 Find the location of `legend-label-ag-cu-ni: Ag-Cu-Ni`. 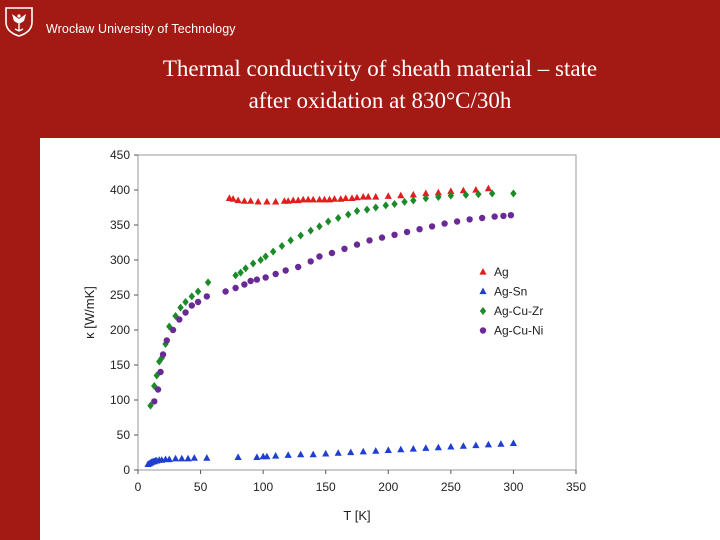

legend-label-ag-cu-ni: Ag-Cu-Ni is located at coordinates (518, 331).